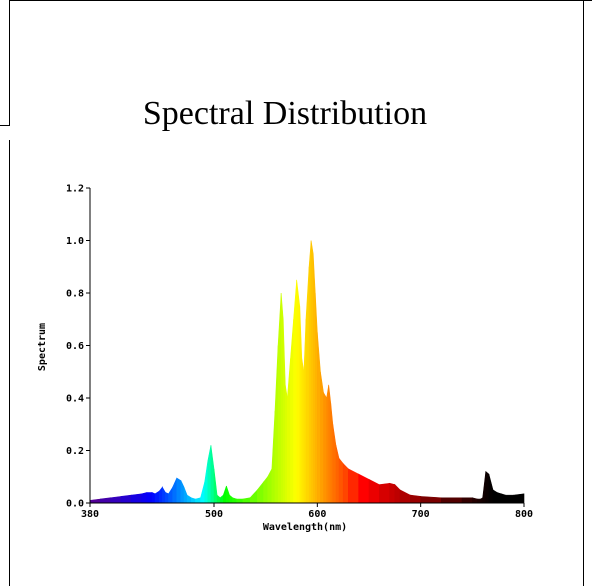  Describe the element at coordinates (421, 514) in the screenshot. I see `x-tick-label: 700` at that location.